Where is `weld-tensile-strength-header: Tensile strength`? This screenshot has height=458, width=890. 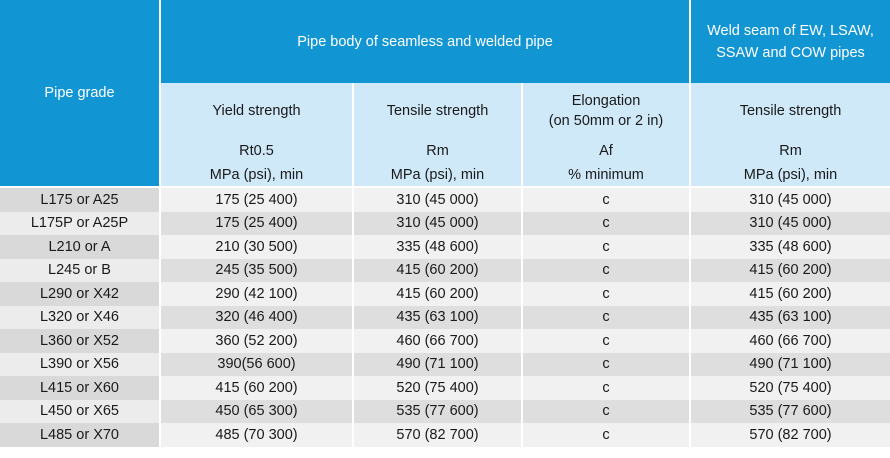 weld-tensile-strength-header: Tensile strength is located at coordinates (790, 111).